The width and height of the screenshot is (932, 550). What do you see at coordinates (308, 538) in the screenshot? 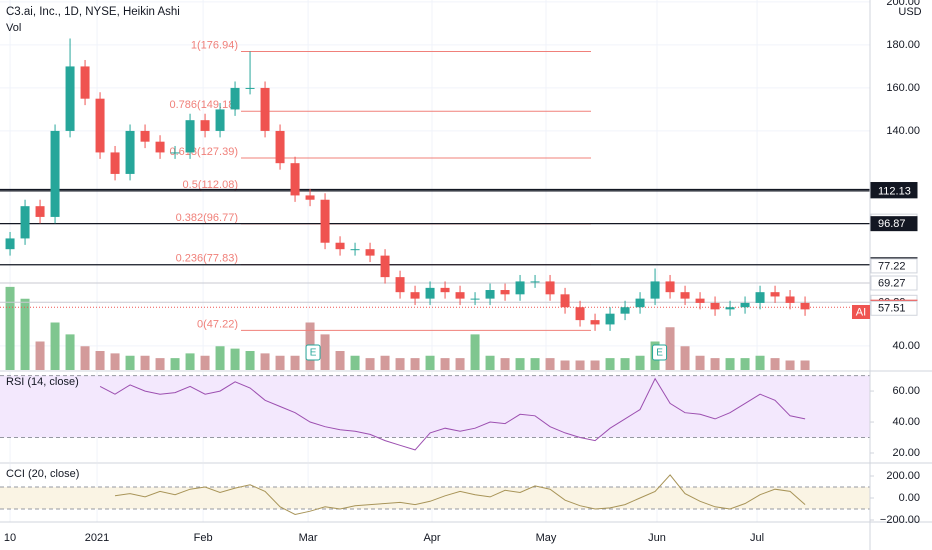
I see `x-tick-label: Mar` at bounding box center [308, 538].